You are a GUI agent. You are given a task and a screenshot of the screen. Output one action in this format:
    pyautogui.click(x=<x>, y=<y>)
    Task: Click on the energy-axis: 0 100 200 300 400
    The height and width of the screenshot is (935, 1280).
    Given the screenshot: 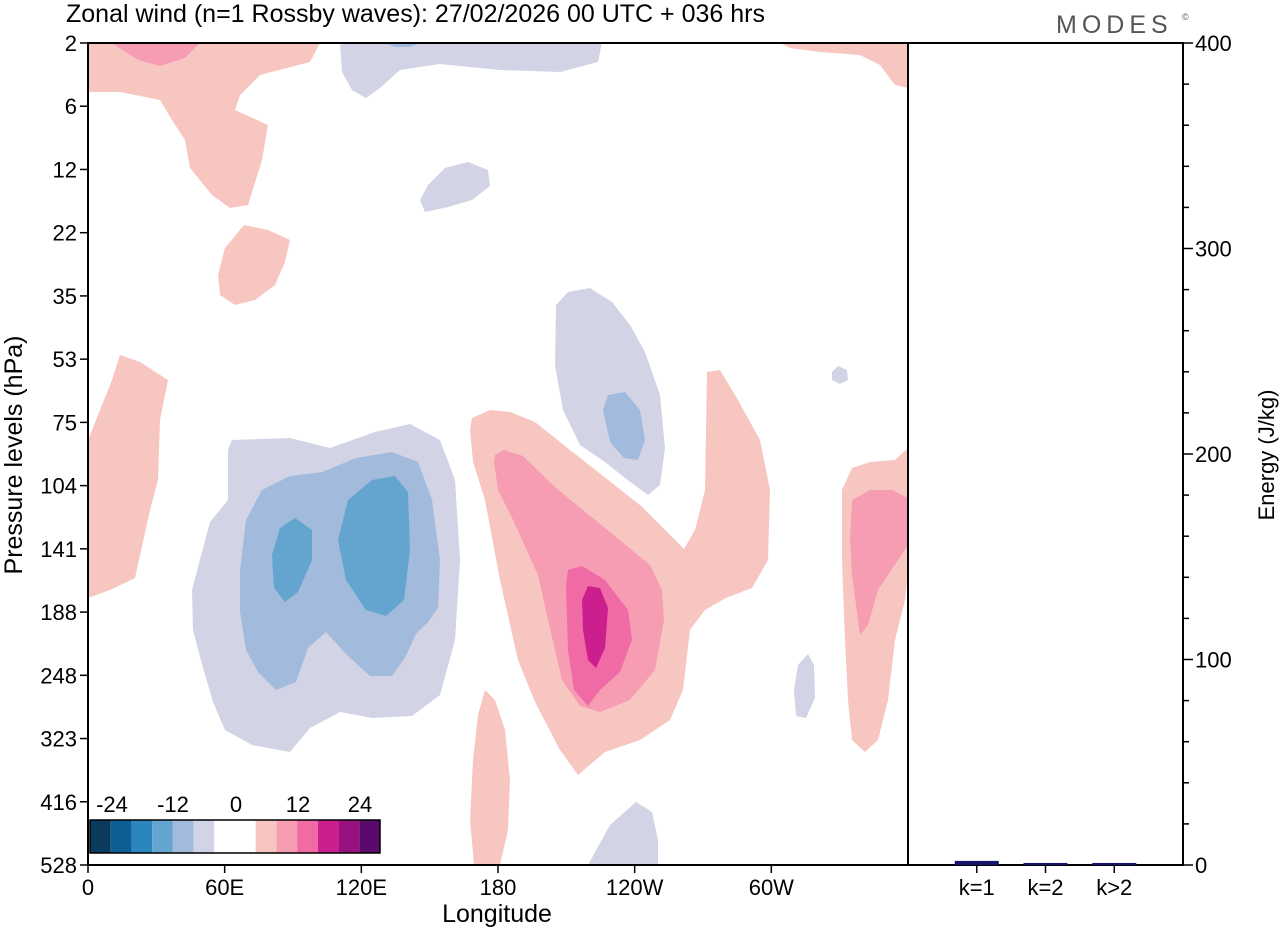 What is the action you would take?
    pyautogui.click(x=1207, y=454)
    